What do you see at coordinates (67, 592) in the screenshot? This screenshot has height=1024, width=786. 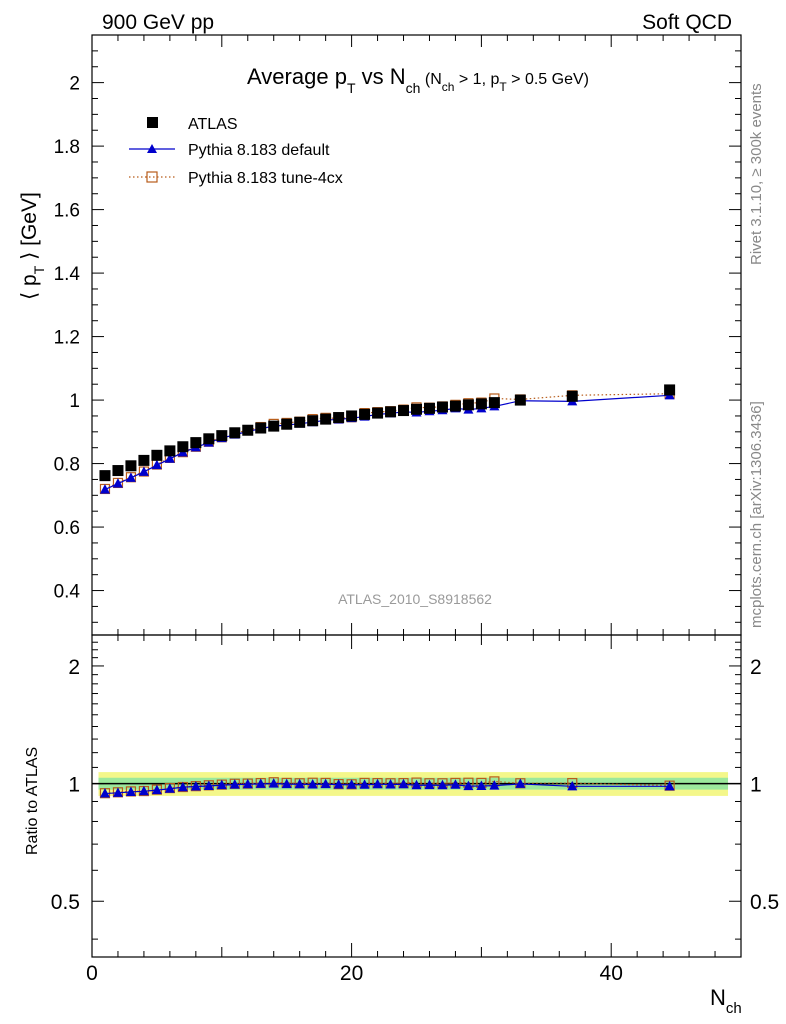 I see `main-y-tick-label: 0.4` at bounding box center [67, 592].